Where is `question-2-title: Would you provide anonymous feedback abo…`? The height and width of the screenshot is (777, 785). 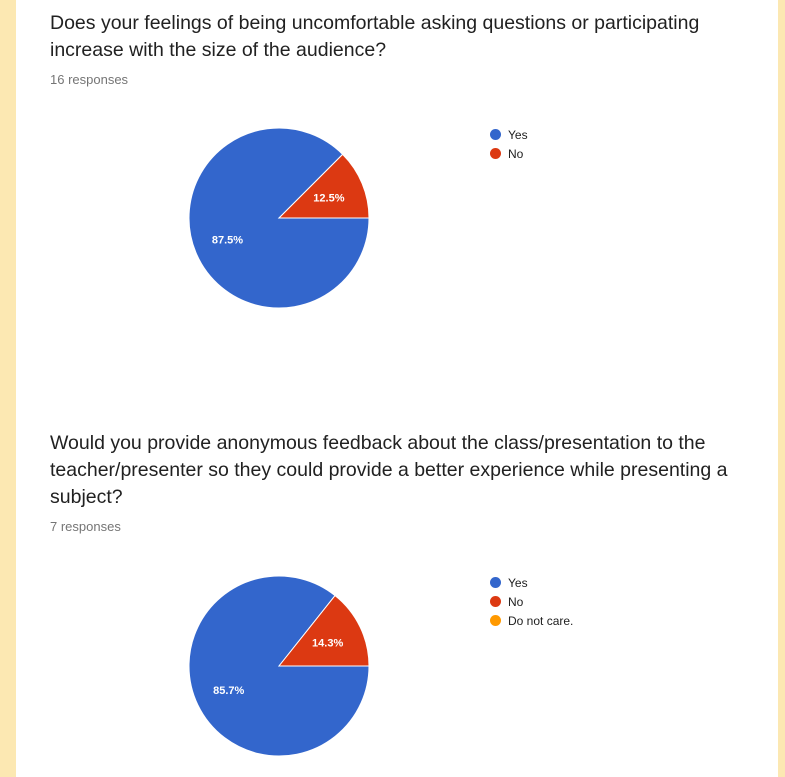
question-2-title: Would you provide anonymous feedback abo… is located at coordinates (389, 470).